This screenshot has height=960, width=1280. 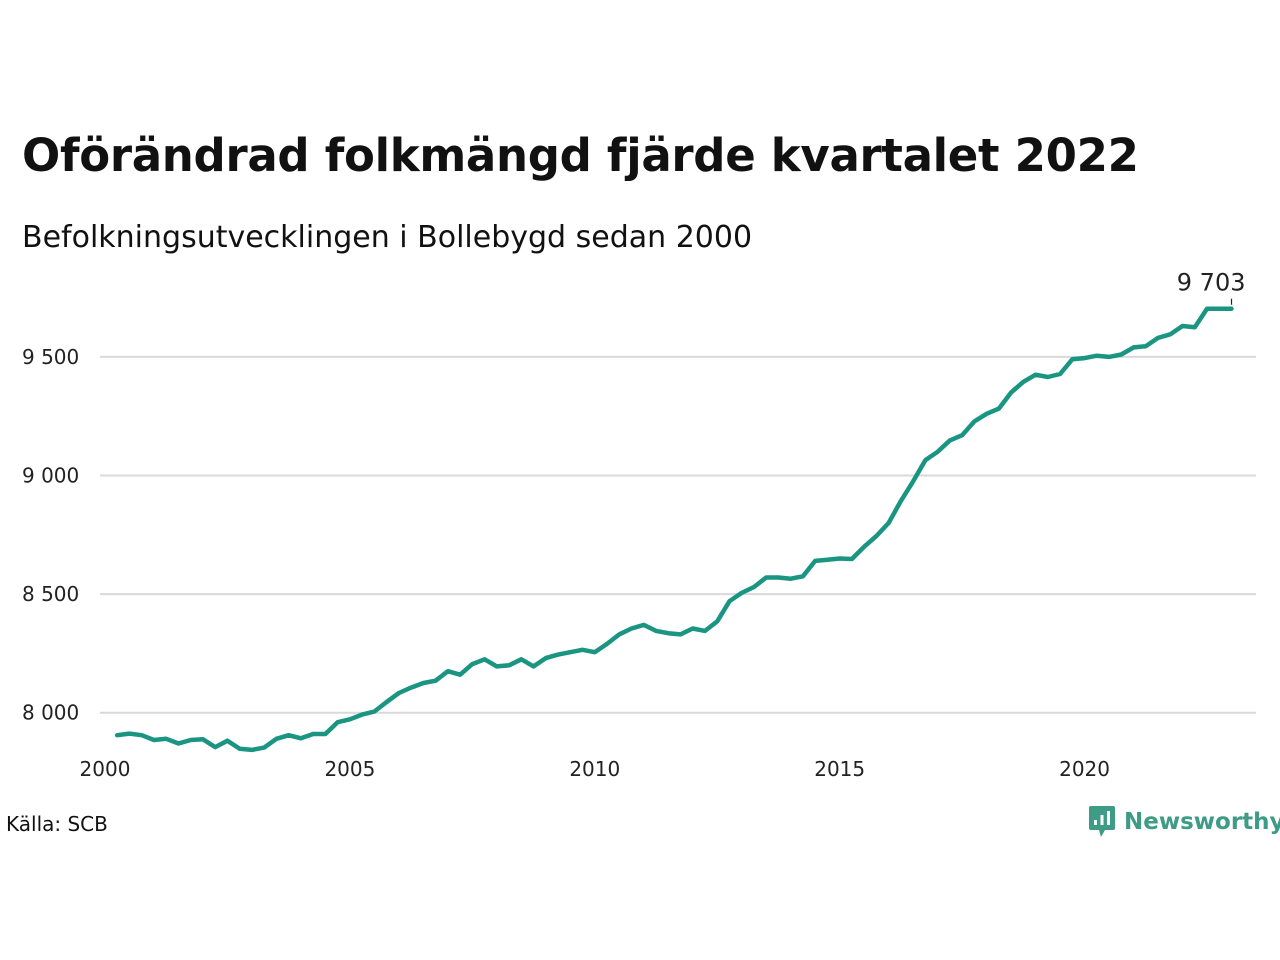 I want to click on newsworthy-logo: Newsworthy, so click(x=1184, y=822).